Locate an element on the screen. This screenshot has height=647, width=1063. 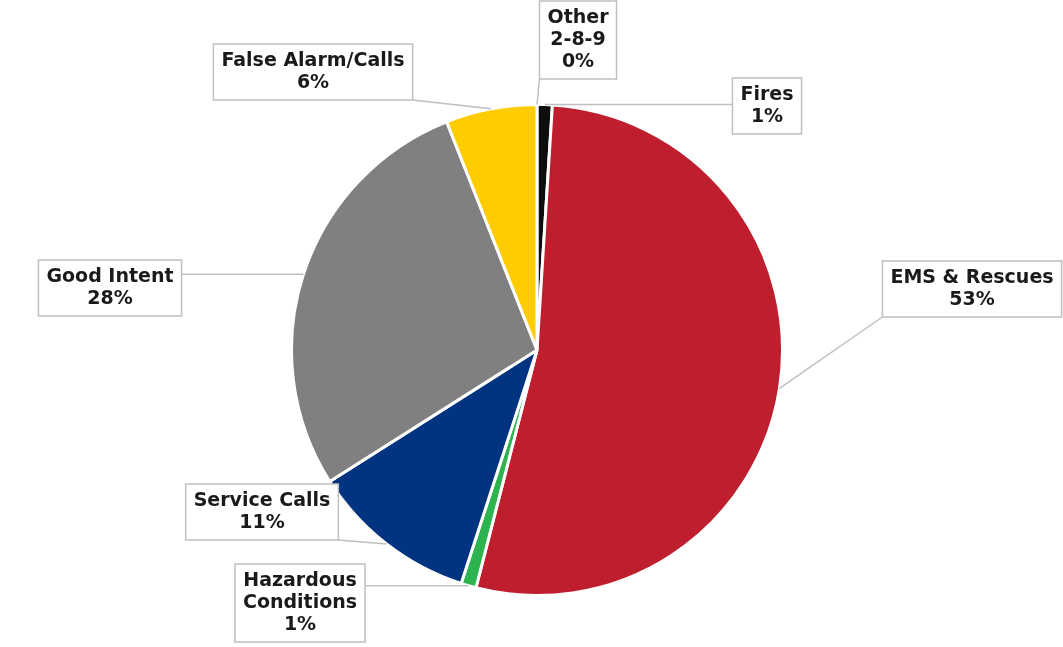
data-label: 53% is located at coordinates (972, 297).